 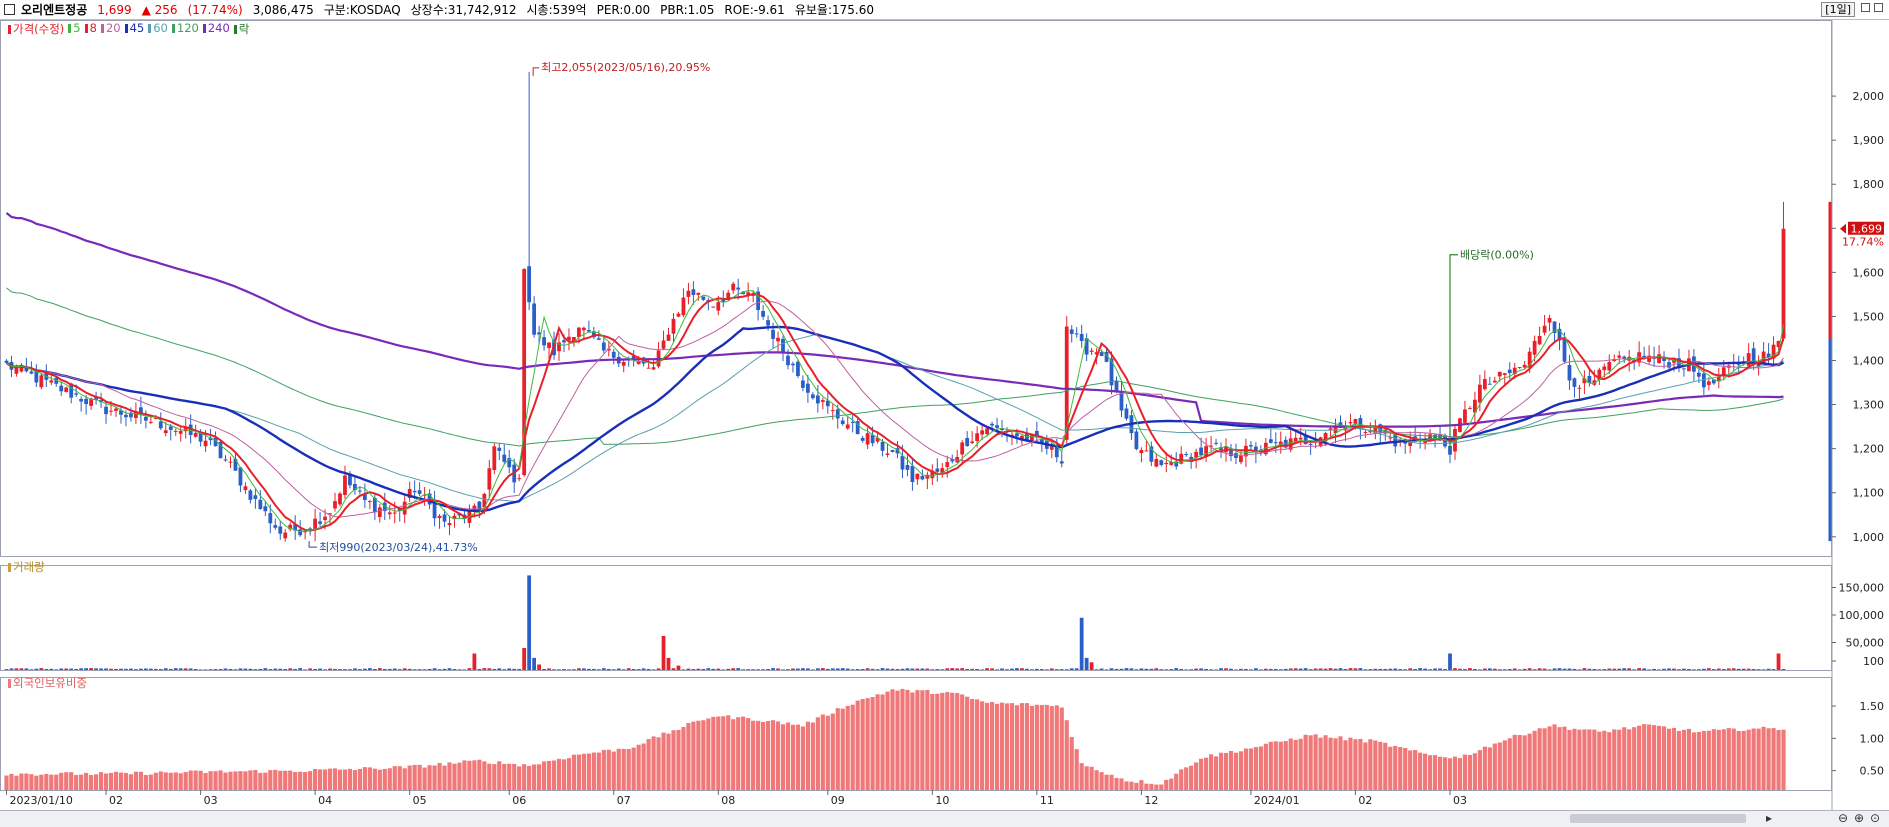 What do you see at coordinates (1865, 7) in the screenshot?
I see `minimize-icon` at bounding box center [1865, 7].